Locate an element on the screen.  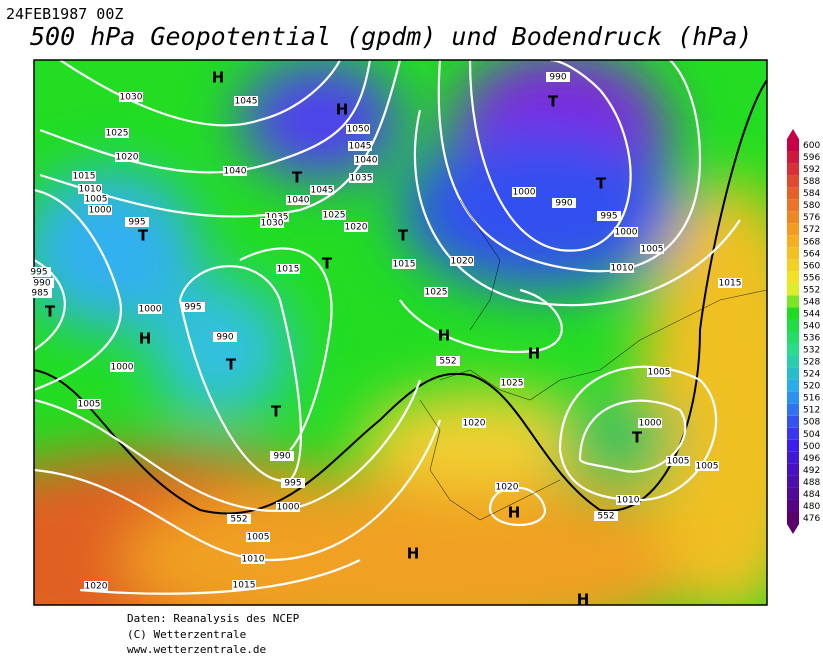
date: 24FEB1987 00Z is located at coordinates (64, 14).